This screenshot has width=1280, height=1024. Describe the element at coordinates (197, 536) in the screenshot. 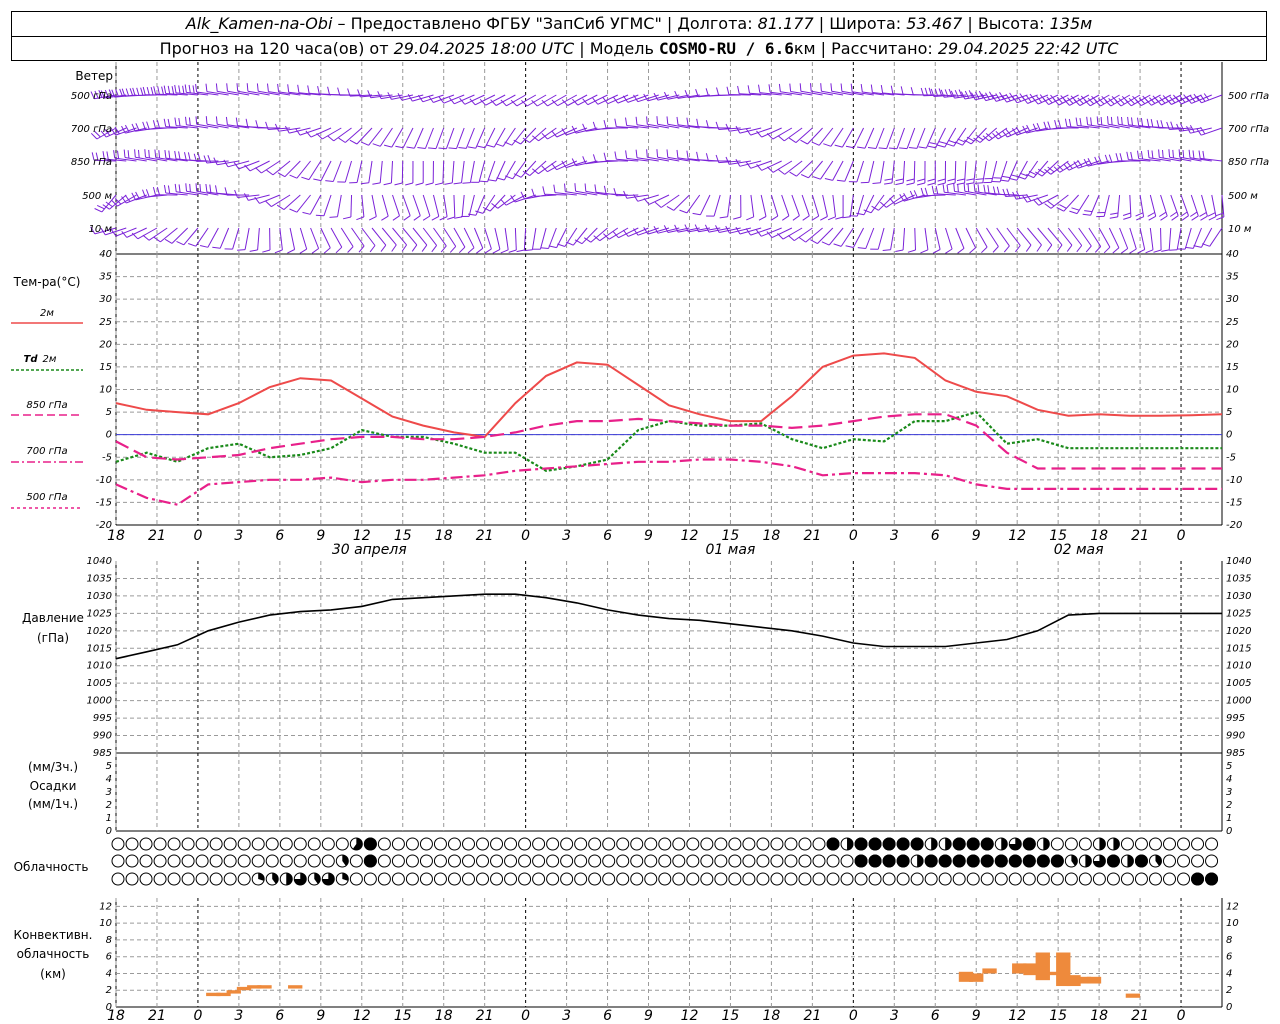

I see `time-tick-label: 0` at that location.